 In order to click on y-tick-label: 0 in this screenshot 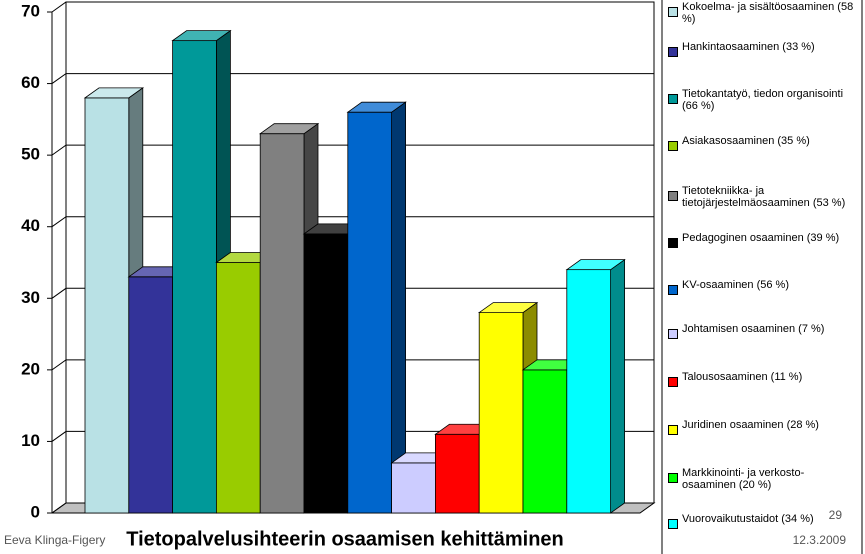, I will do `click(35, 511)`.